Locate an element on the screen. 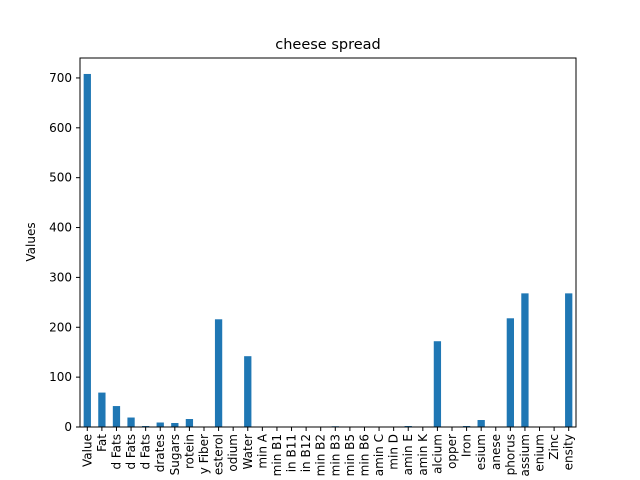 The width and height of the screenshot is (640, 480). y-tick-label-3: 300 is located at coordinates (60, 277).